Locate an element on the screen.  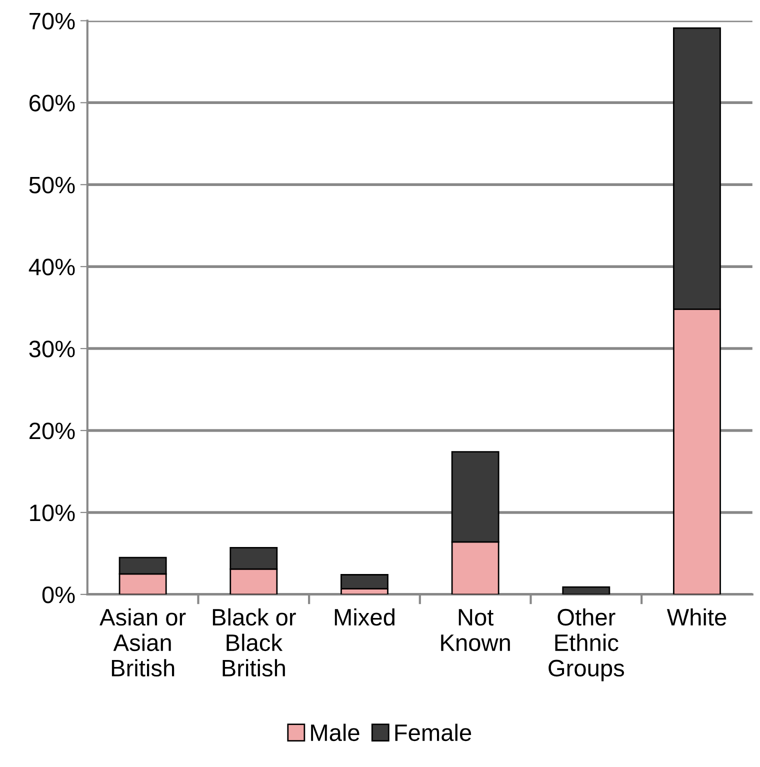
y-tick-label: 10% is located at coordinates (52, 513).